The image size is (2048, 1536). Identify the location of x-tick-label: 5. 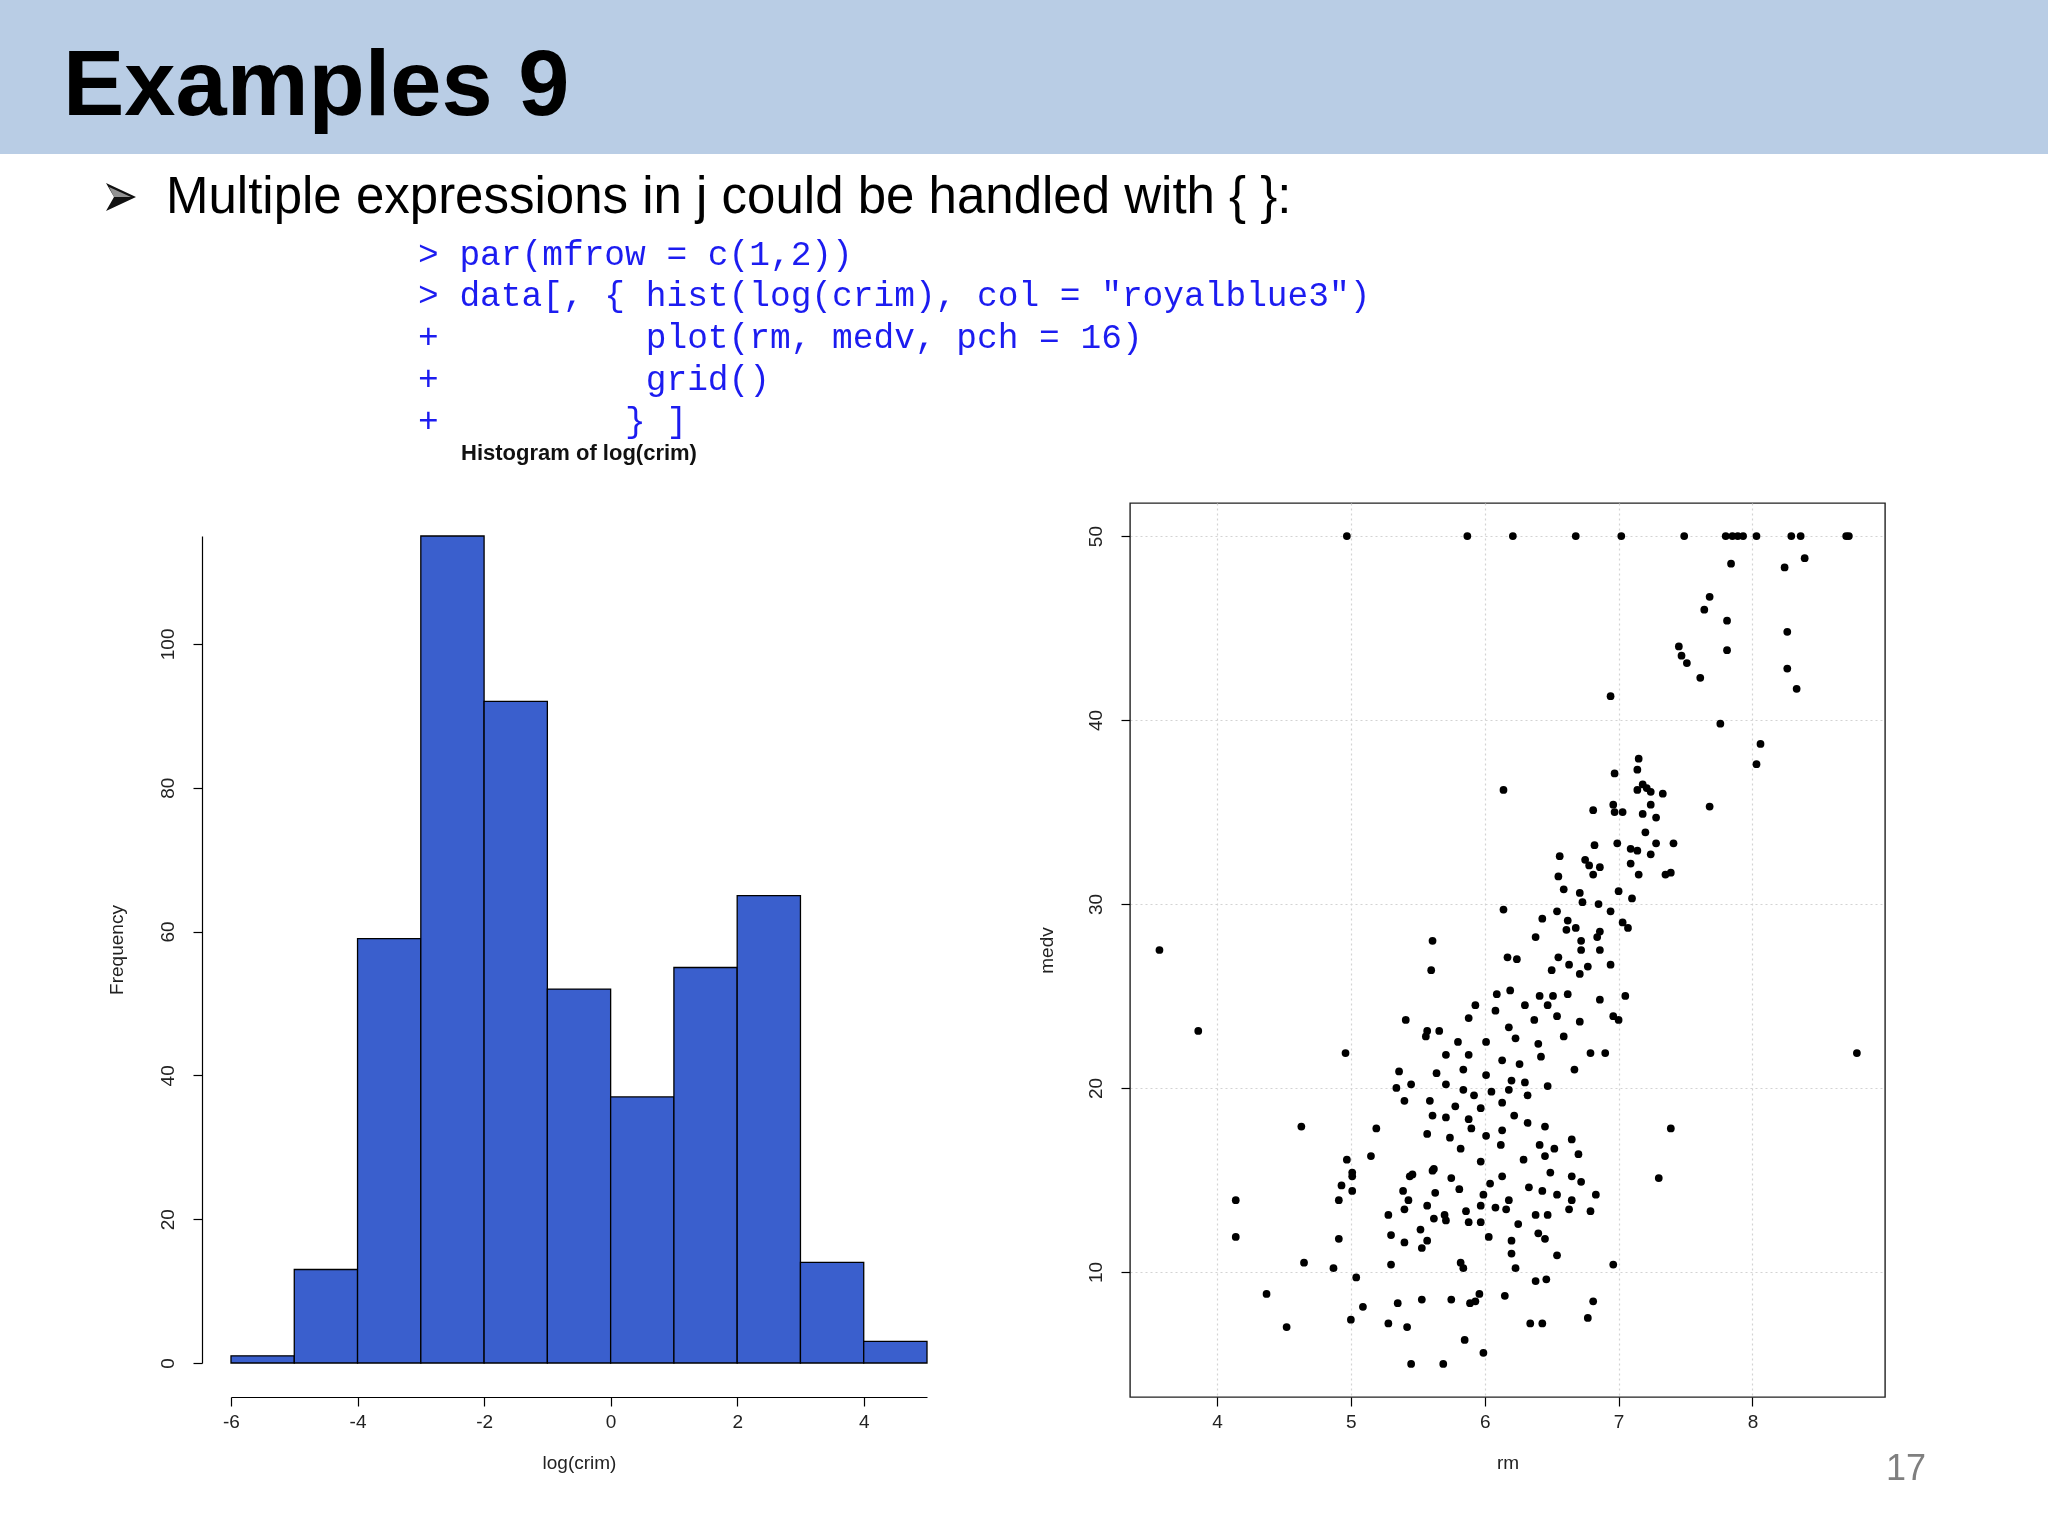
(1351, 1421).